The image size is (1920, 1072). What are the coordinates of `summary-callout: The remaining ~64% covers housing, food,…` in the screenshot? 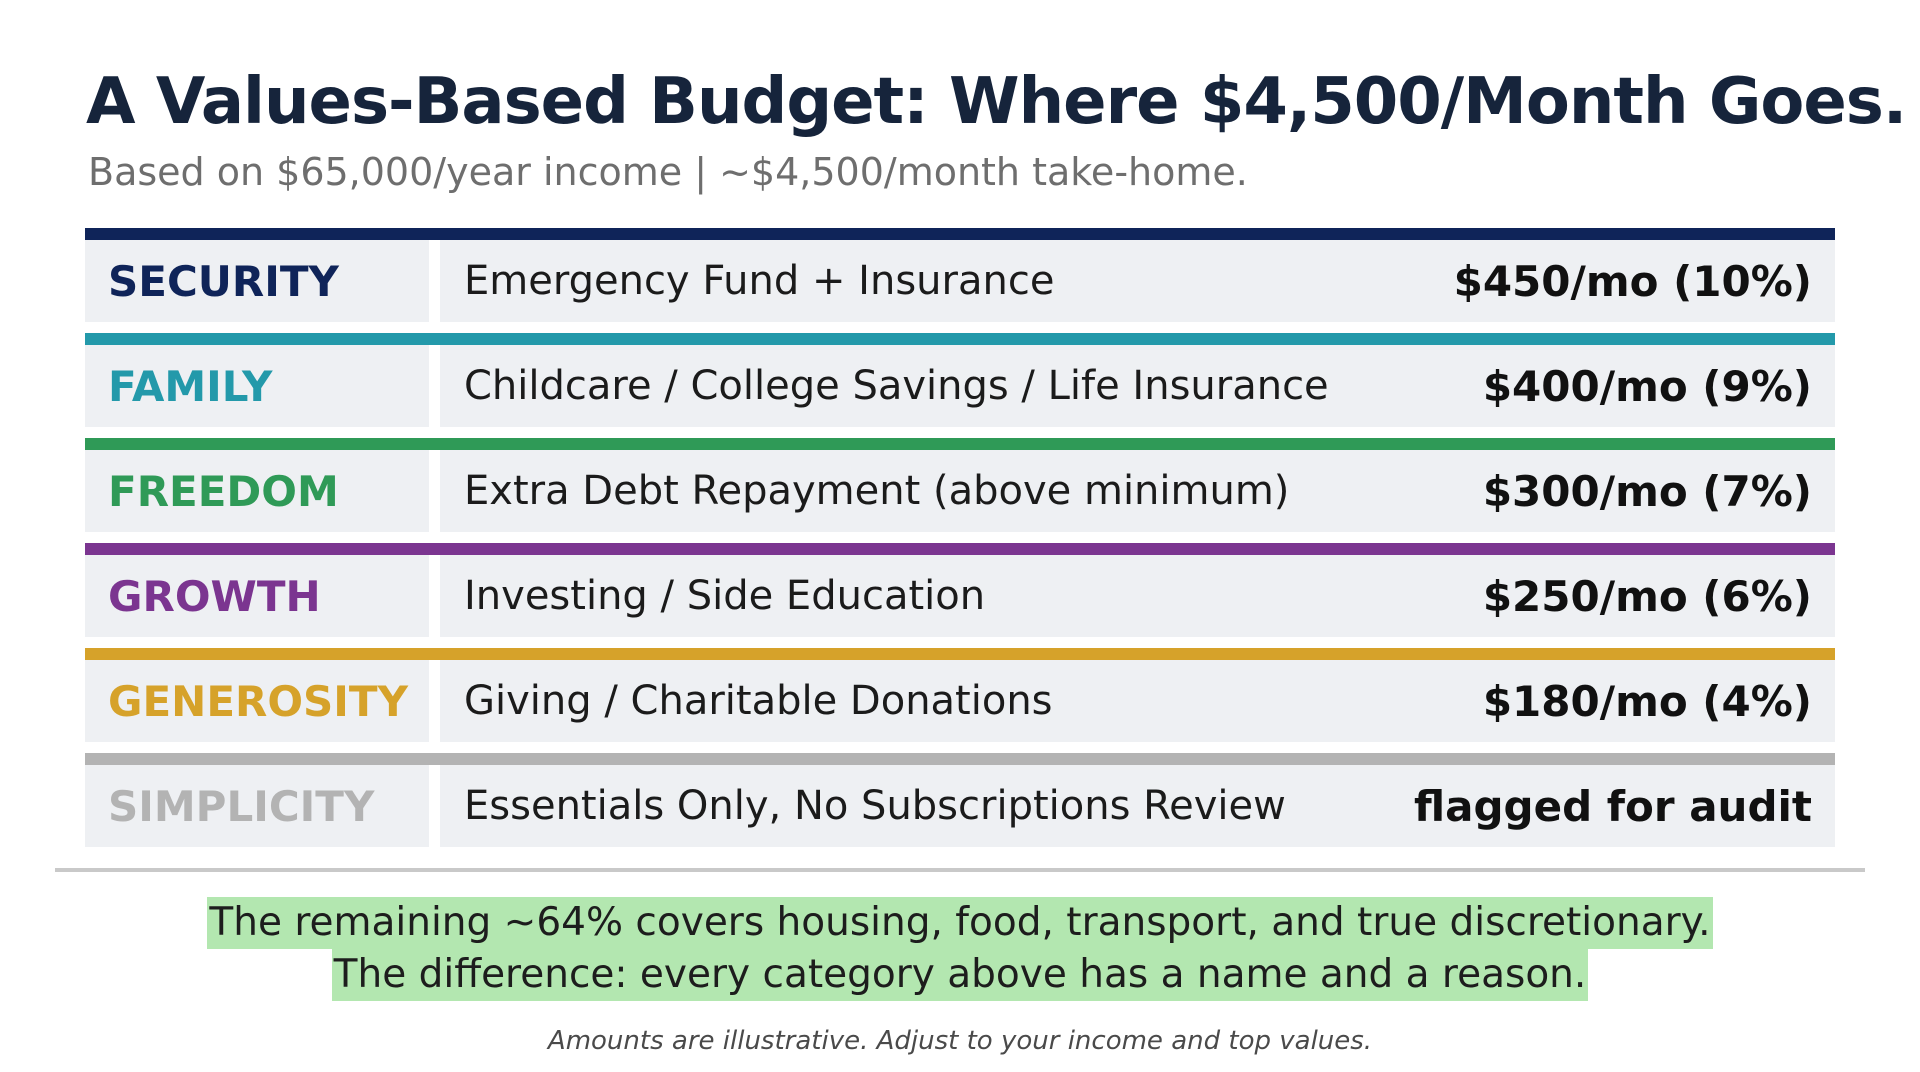 It's located at (960, 949).